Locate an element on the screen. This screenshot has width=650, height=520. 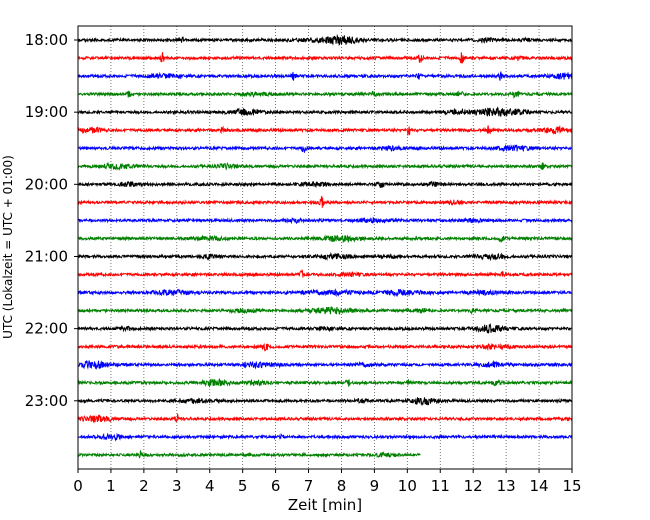
x-tick-label: 8 is located at coordinates (342, 486).